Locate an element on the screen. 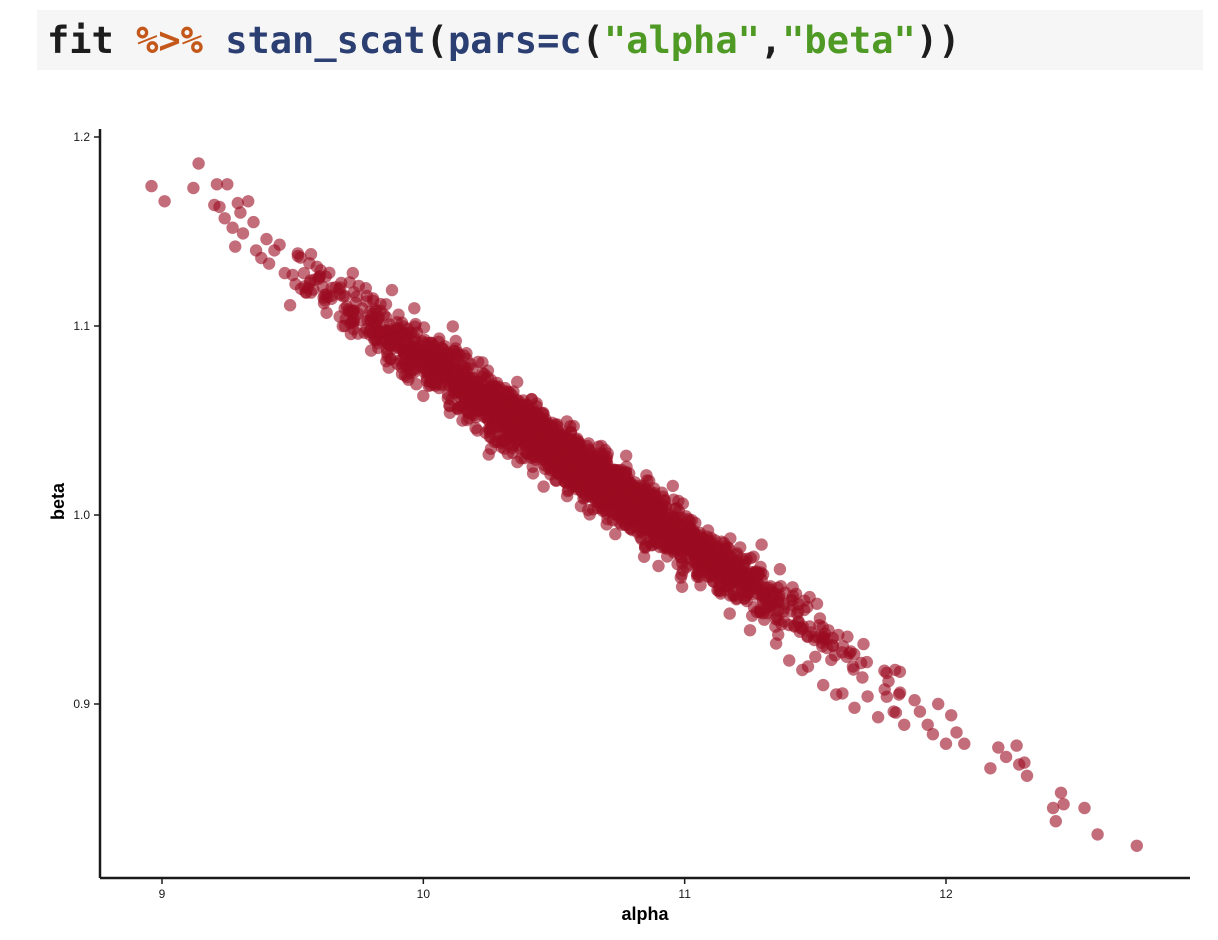 The height and width of the screenshot is (940, 1218). x-tick-label: 12 is located at coordinates (946, 894).